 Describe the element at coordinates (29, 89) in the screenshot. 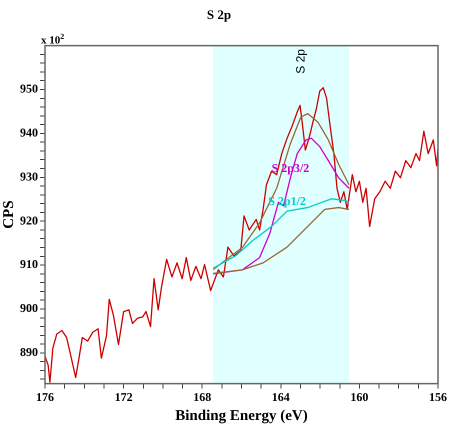

I see `y-tick-label: 950` at that location.